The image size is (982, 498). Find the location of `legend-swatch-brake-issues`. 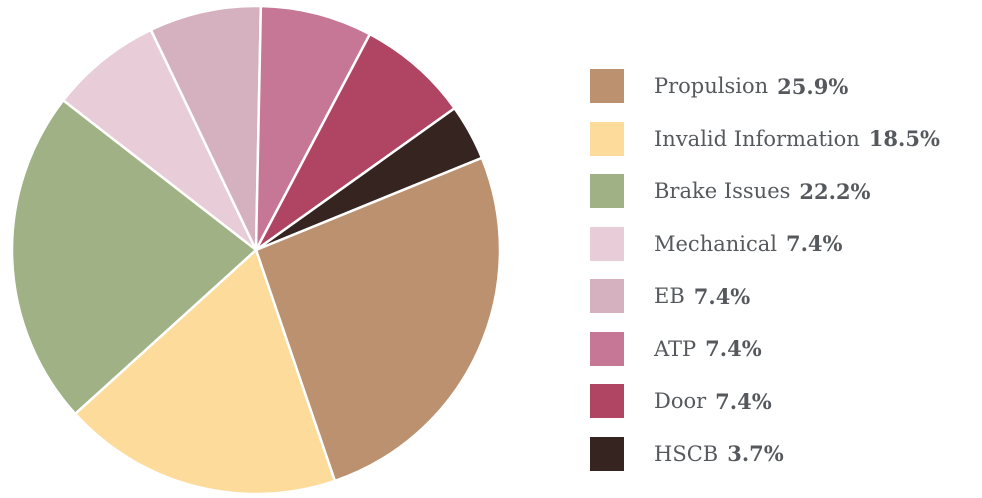

legend-swatch-brake-issues is located at coordinates (607, 191).